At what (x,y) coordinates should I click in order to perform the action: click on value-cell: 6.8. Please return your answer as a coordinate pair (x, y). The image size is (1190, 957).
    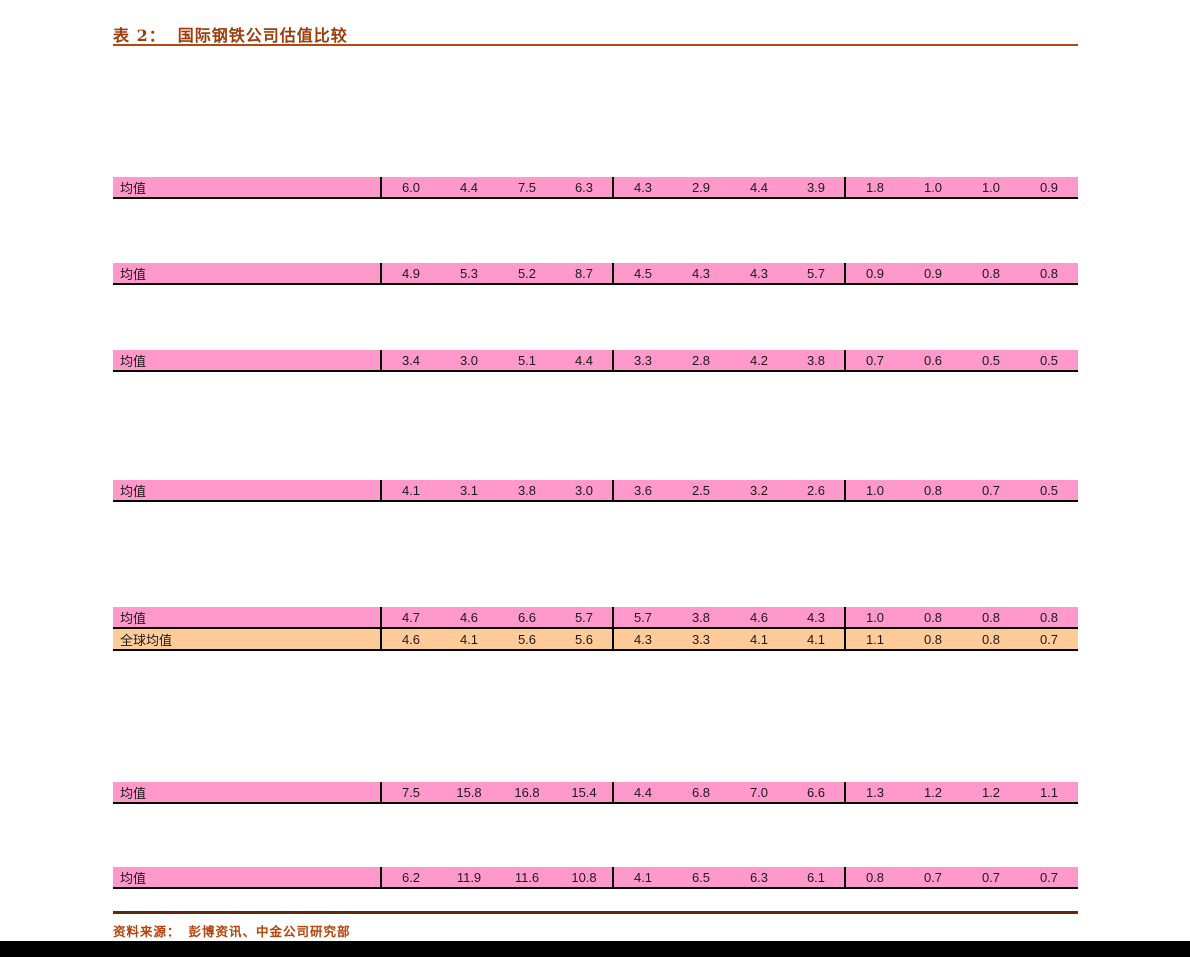
    Looking at the image, I should click on (701, 792).